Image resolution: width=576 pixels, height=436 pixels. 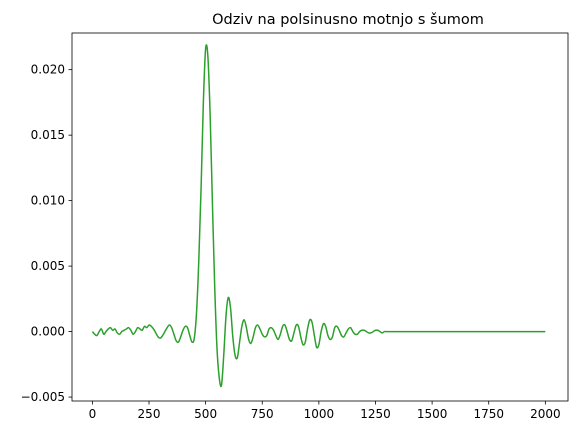 What do you see at coordinates (48, 70) in the screenshot?
I see `y-tick-label: 0.020` at bounding box center [48, 70].